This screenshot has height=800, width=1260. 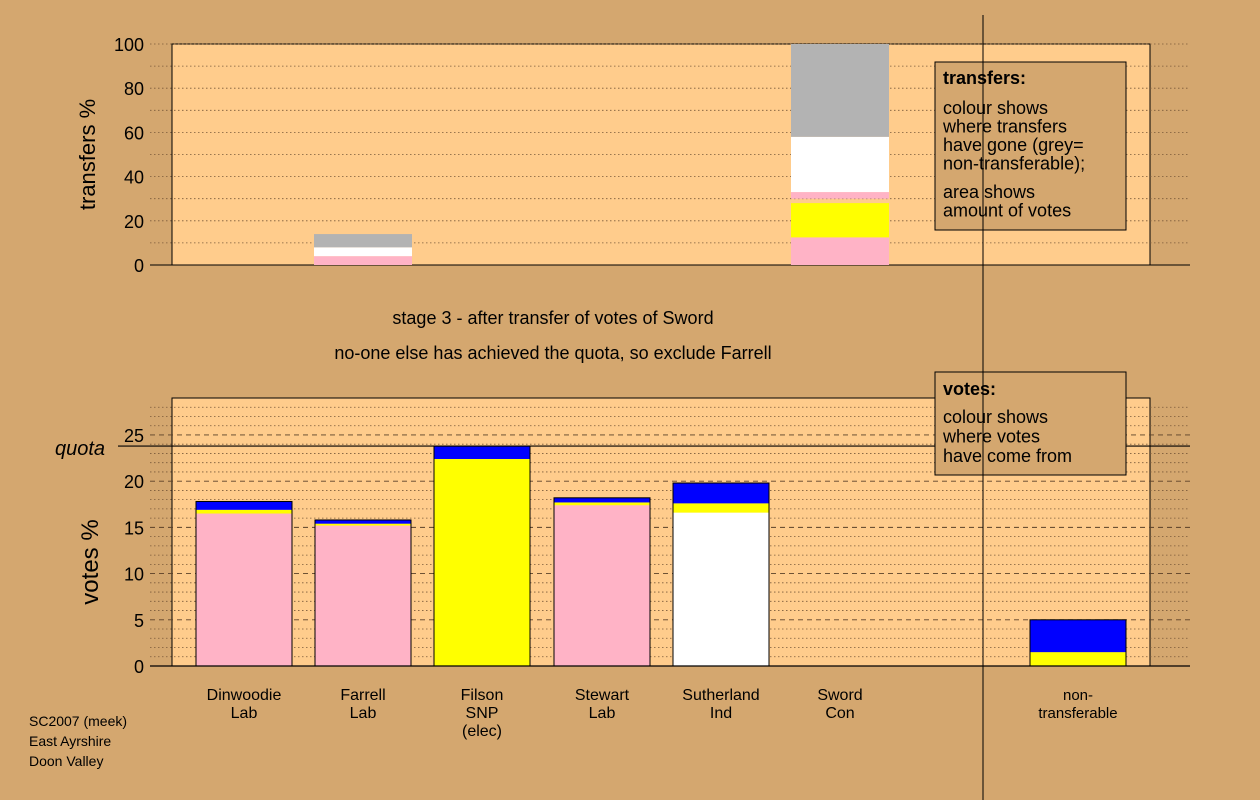 What do you see at coordinates (78, 721) in the screenshot?
I see `footer-line-1: SC2007 (meek)` at bounding box center [78, 721].